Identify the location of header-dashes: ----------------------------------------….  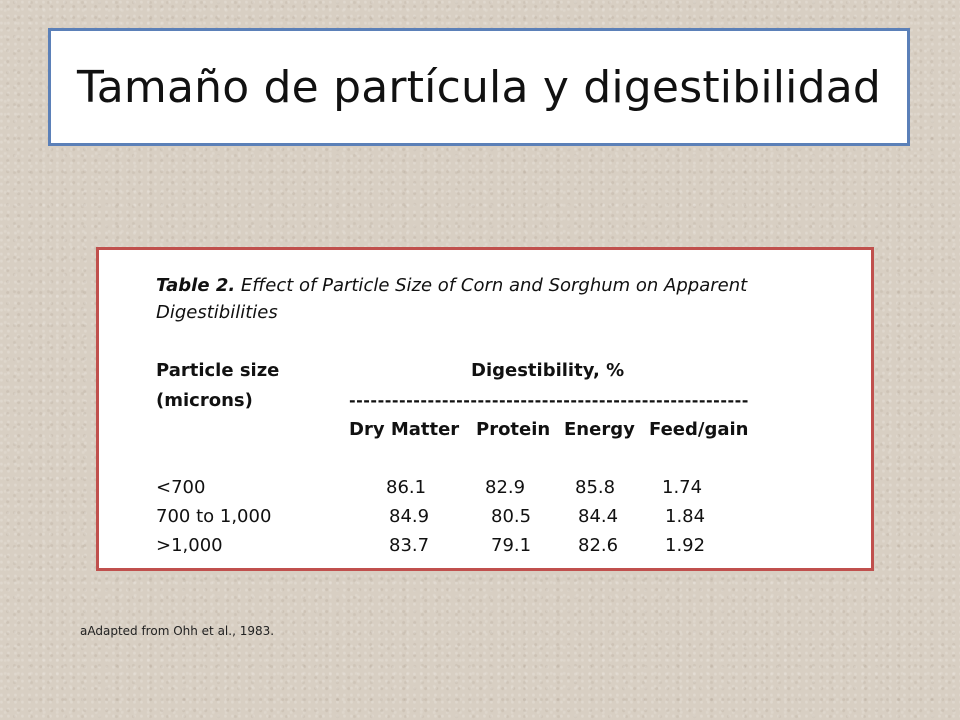
(549, 400).